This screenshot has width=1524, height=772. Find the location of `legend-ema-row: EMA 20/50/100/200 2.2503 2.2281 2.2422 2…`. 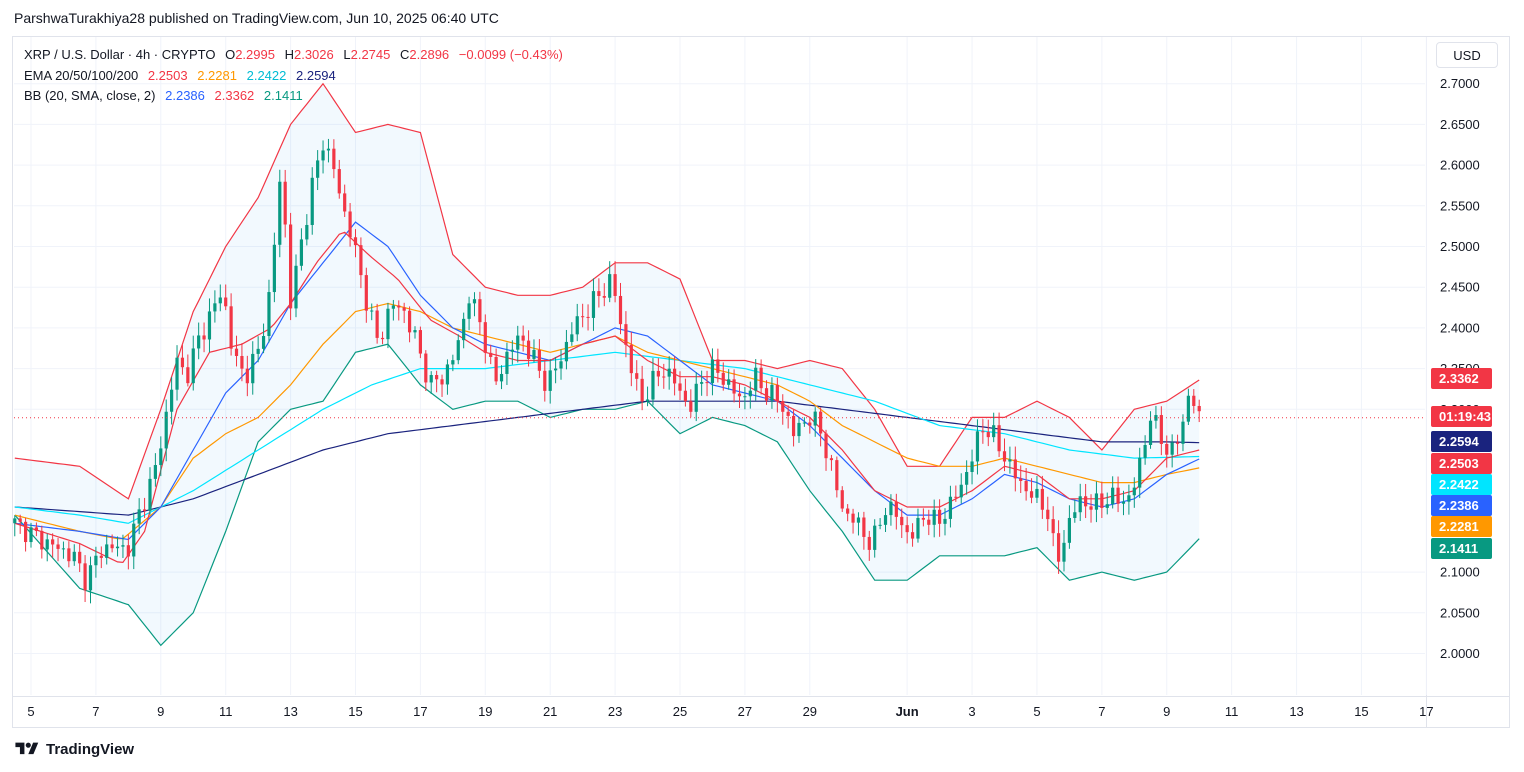

legend-ema-row: EMA 20/50/100/200 2.2503 2.2281 2.2422 2… is located at coordinates (294, 76).